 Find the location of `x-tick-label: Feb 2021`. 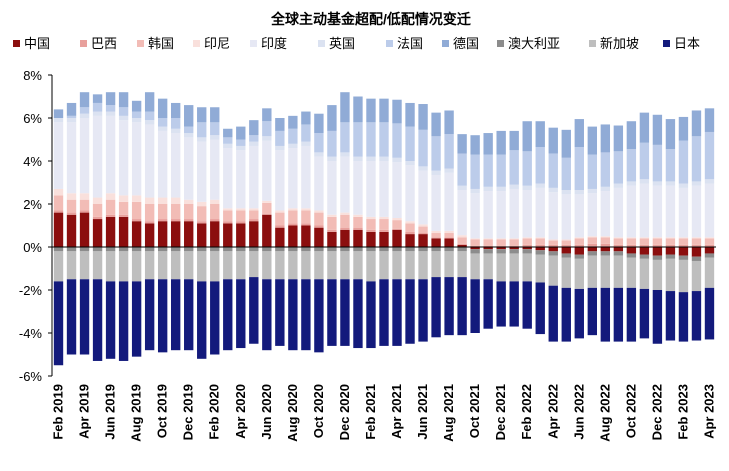

x-tick-label: Feb 2021 is located at coordinates (370, 412).